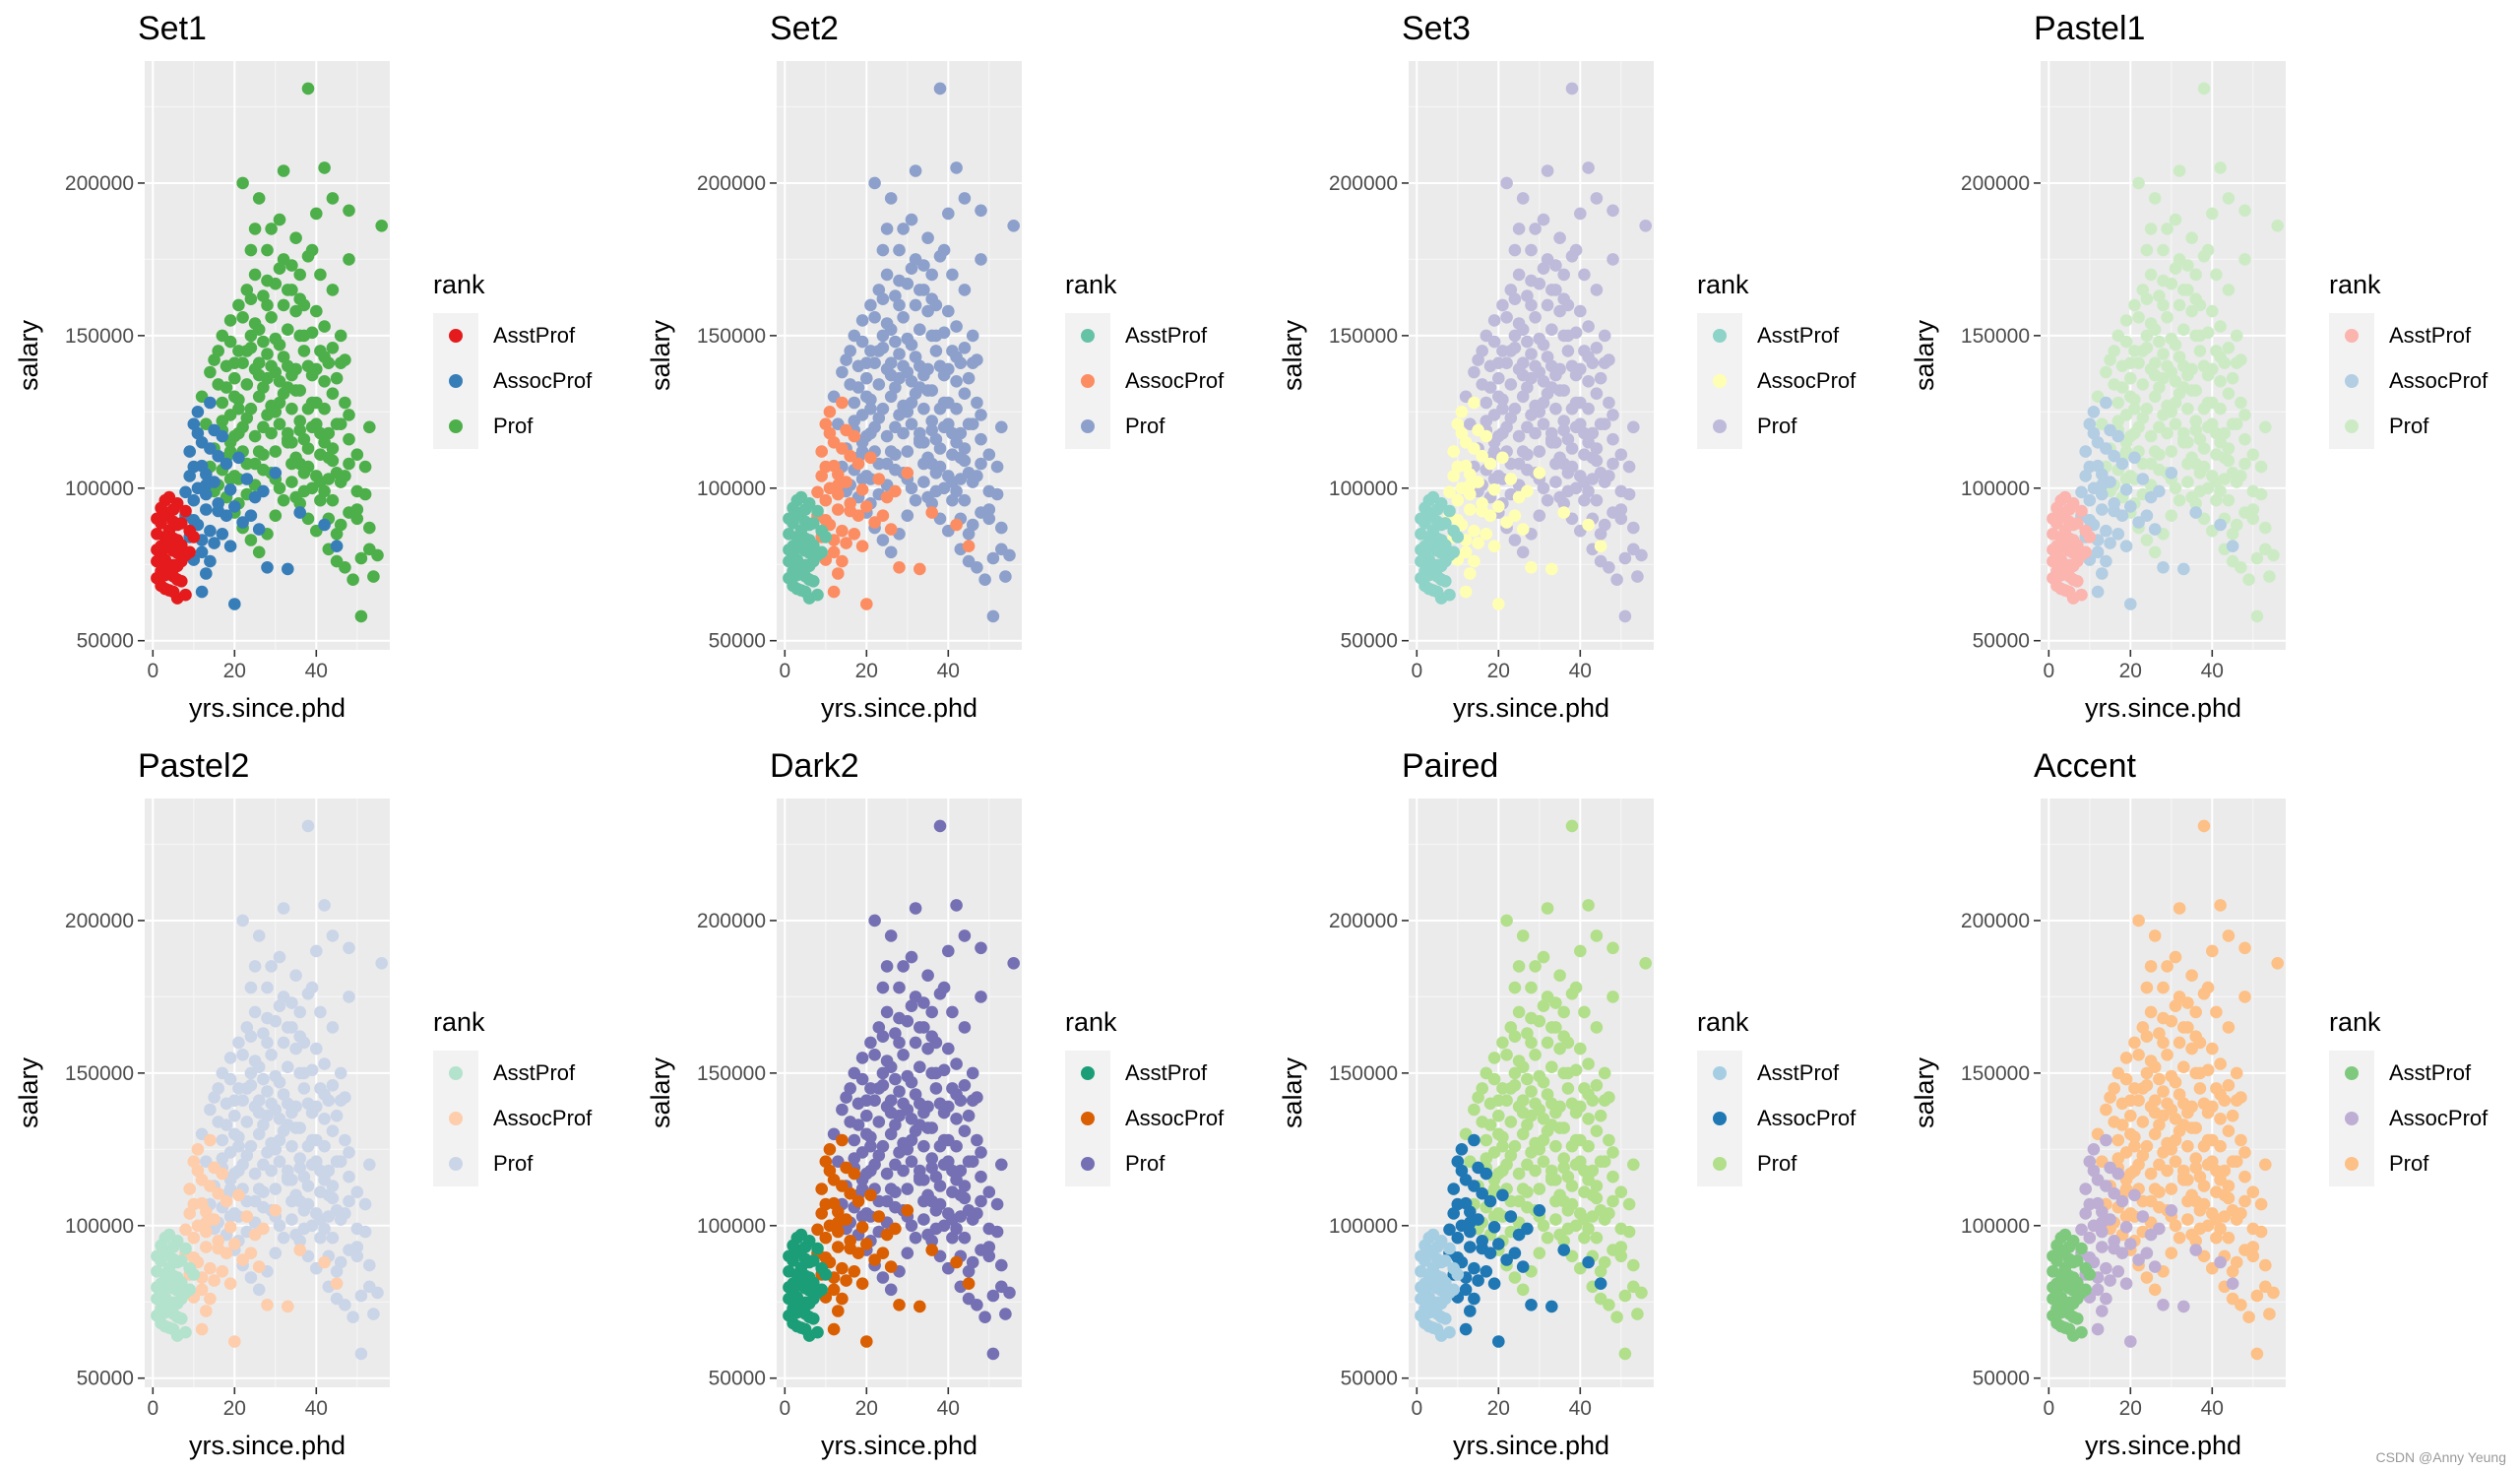 The height and width of the screenshot is (1471, 2520). I want to click on x-axis-title: yrs.since.phd, so click(899, 1445).